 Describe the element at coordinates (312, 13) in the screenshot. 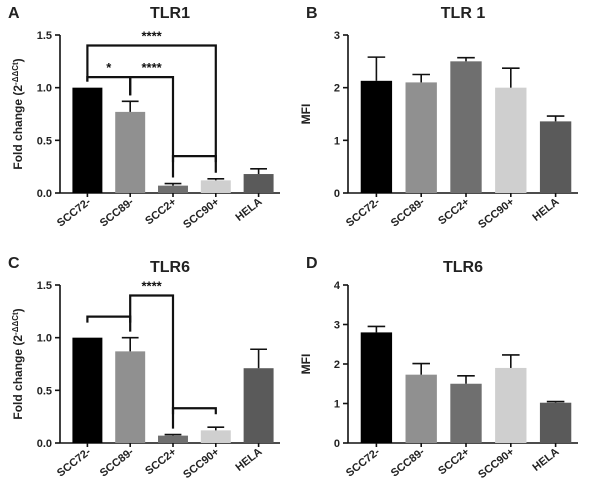

I see `panel-letter: B` at that location.